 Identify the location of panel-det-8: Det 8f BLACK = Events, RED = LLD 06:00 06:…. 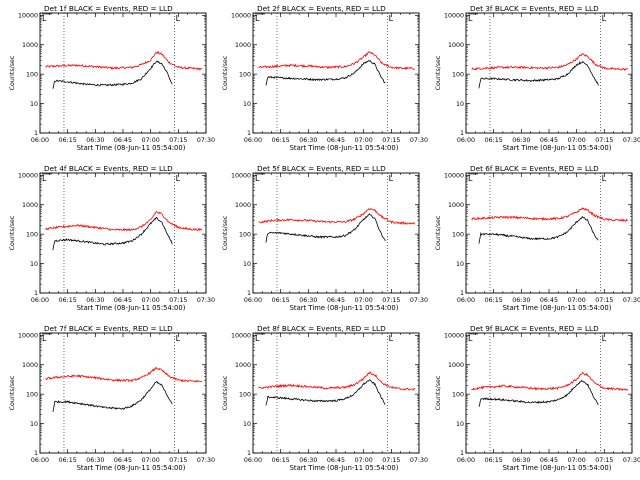
(325, 398).